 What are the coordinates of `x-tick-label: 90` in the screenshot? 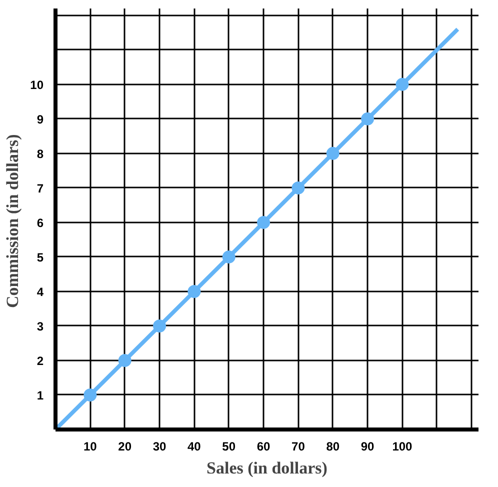 It's located at (367, 447).